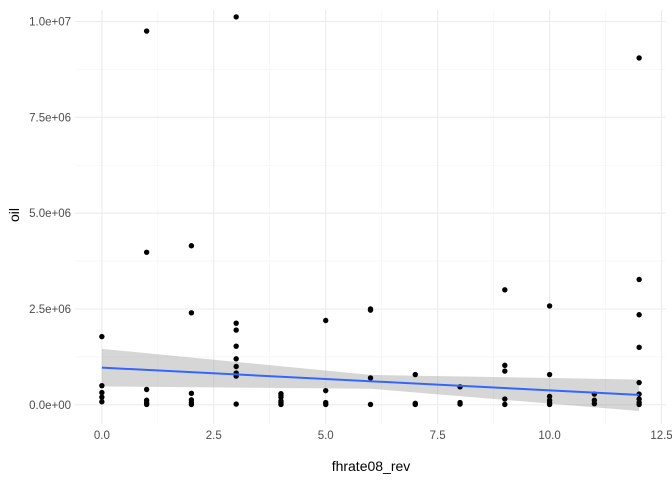 This screenshot has width=672, height=480. I want to click on y-axis-title: oil, so click(14, 215).